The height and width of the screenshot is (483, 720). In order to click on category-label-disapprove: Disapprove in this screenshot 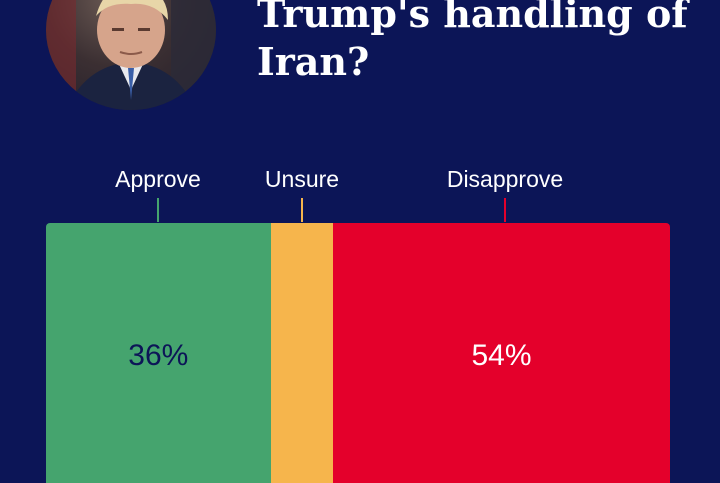, I will do `click(505, 179)`.